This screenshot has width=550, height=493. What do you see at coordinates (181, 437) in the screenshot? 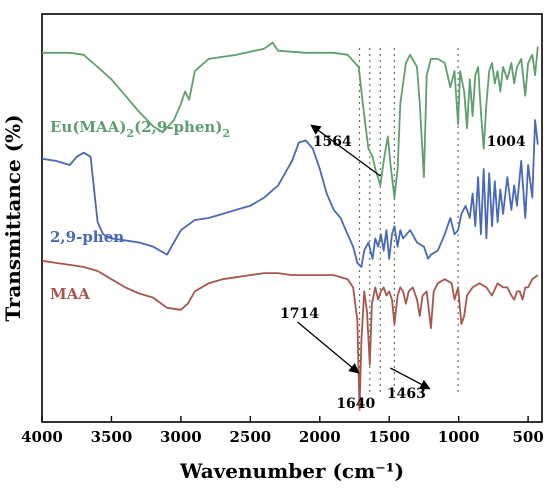
I see `x-tick-label-3000: 3000` at bounding box center [181, 437].